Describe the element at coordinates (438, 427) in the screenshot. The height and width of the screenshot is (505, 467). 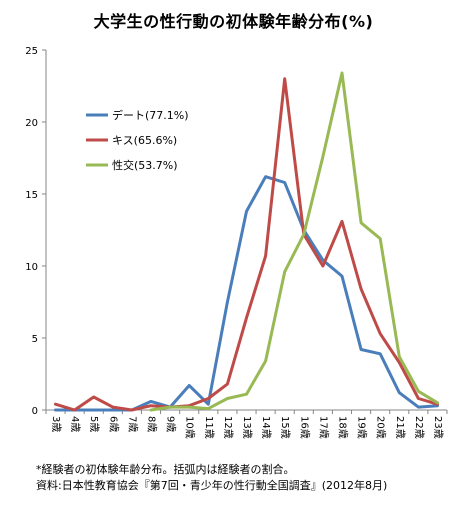
I see `x-tick-label: 23歳` at that location.